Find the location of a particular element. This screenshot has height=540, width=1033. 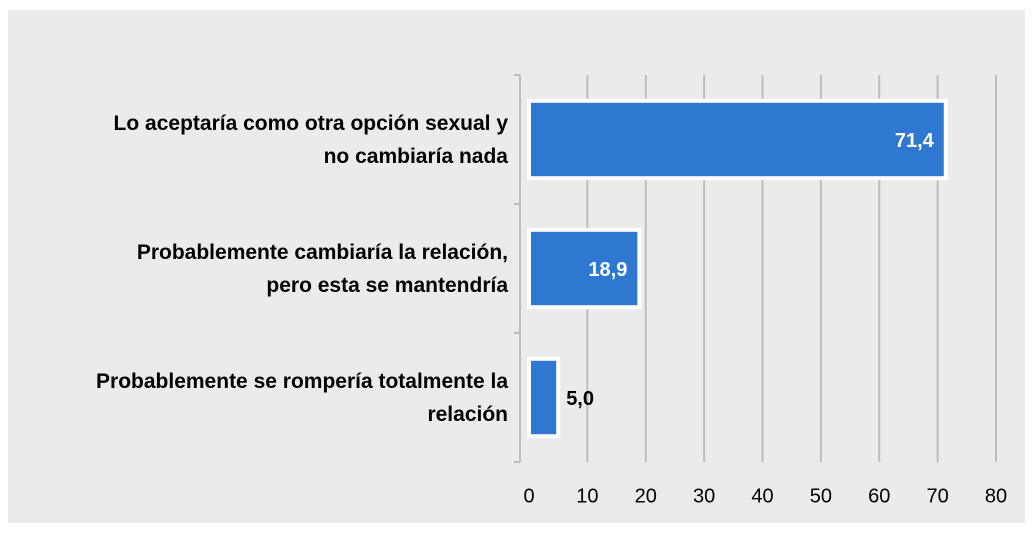

x-tick-label: 80 is located at coordinates (996, 496).